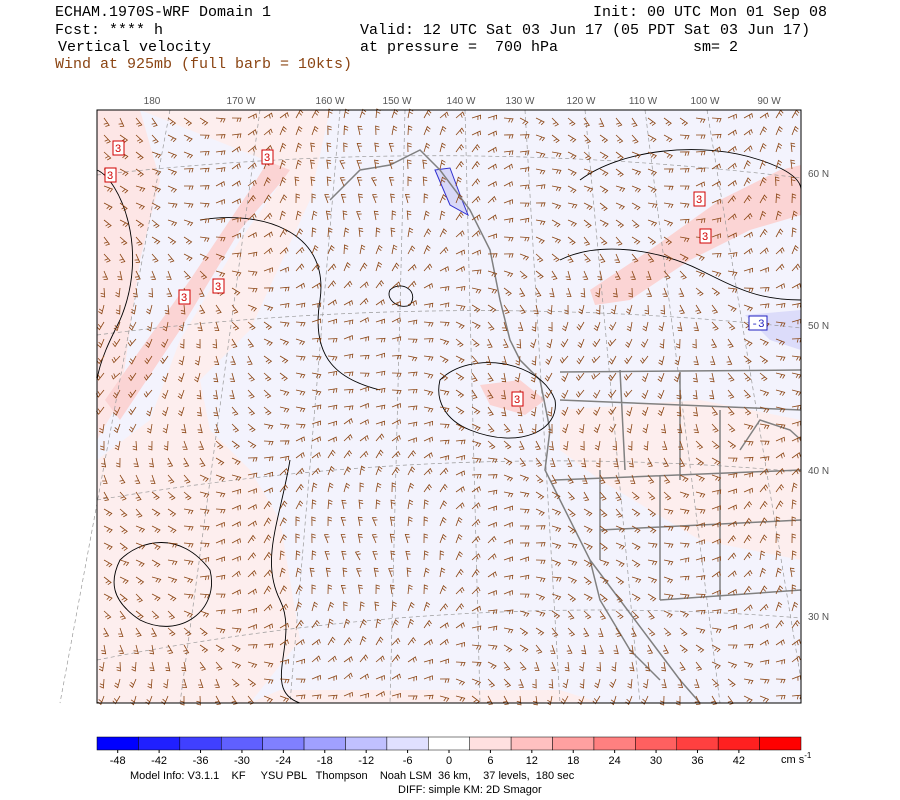 The image size is (900, 800). I want to click on longitude-label: 100 W, so click(705, 101).